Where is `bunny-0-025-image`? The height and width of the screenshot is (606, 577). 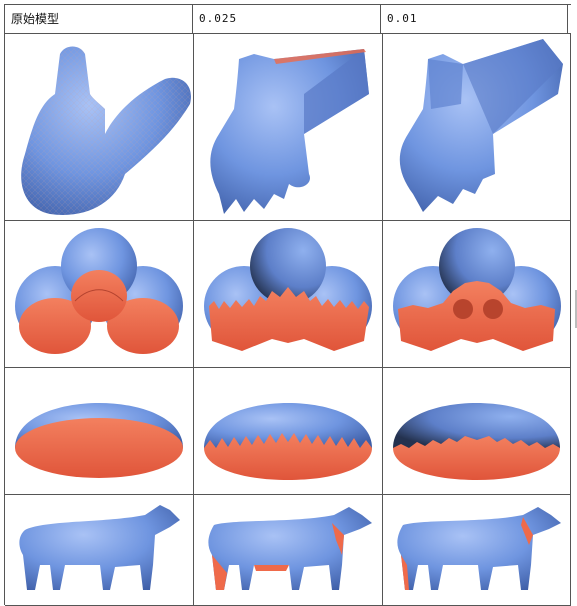 bunny-0-025-image is located at coordinates (288, 127).